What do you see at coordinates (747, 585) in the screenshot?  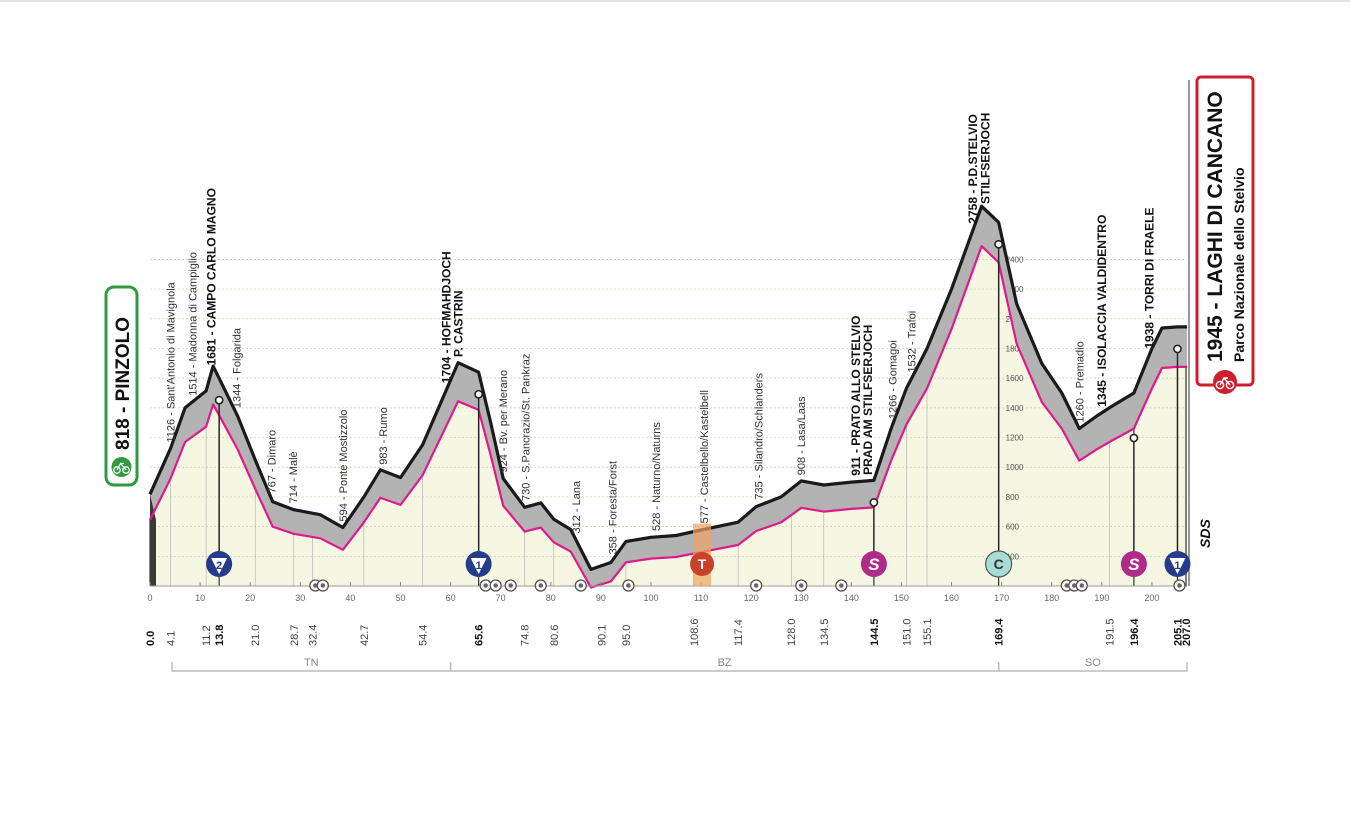 I see `feed-zone-icons` at bounding box center [747, 585].